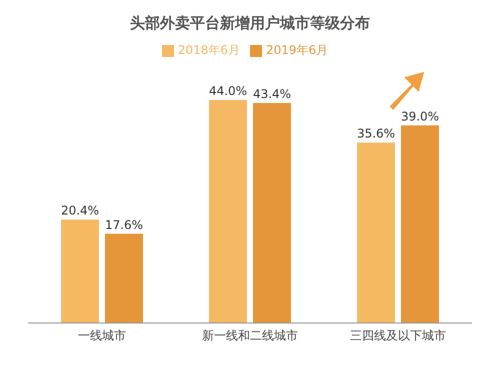  I want to click on x-tick-label: 三四线及以下城市, so click(398, 335).